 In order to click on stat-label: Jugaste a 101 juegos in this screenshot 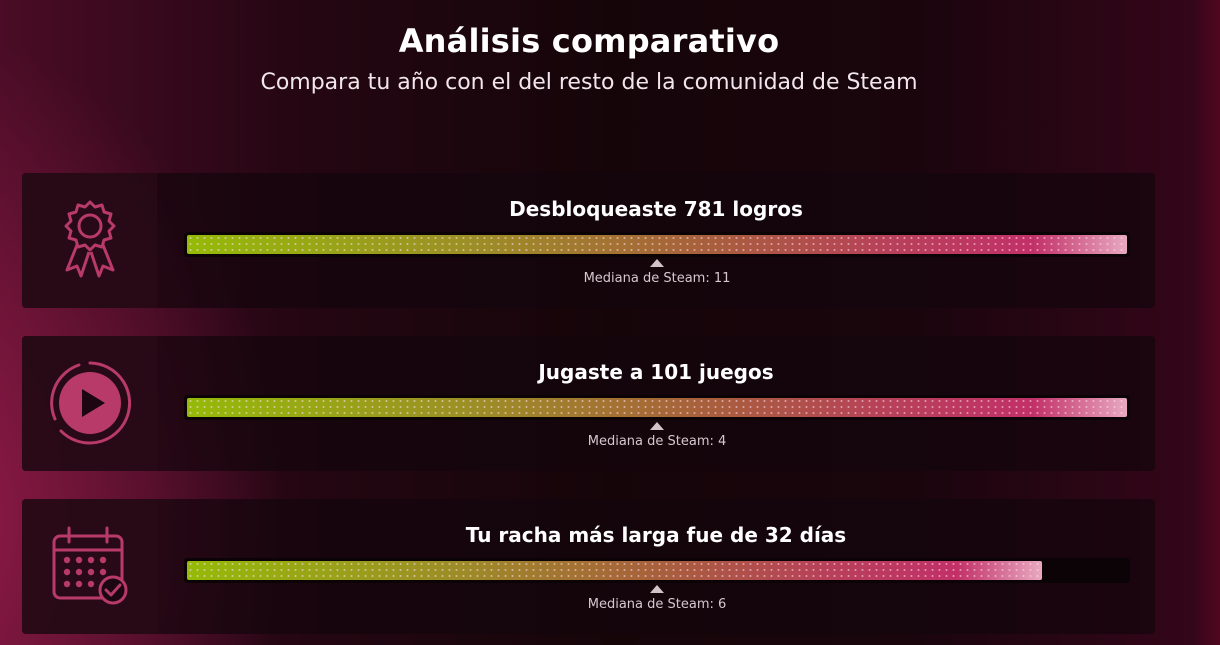, I will do `click(656, 372)`.